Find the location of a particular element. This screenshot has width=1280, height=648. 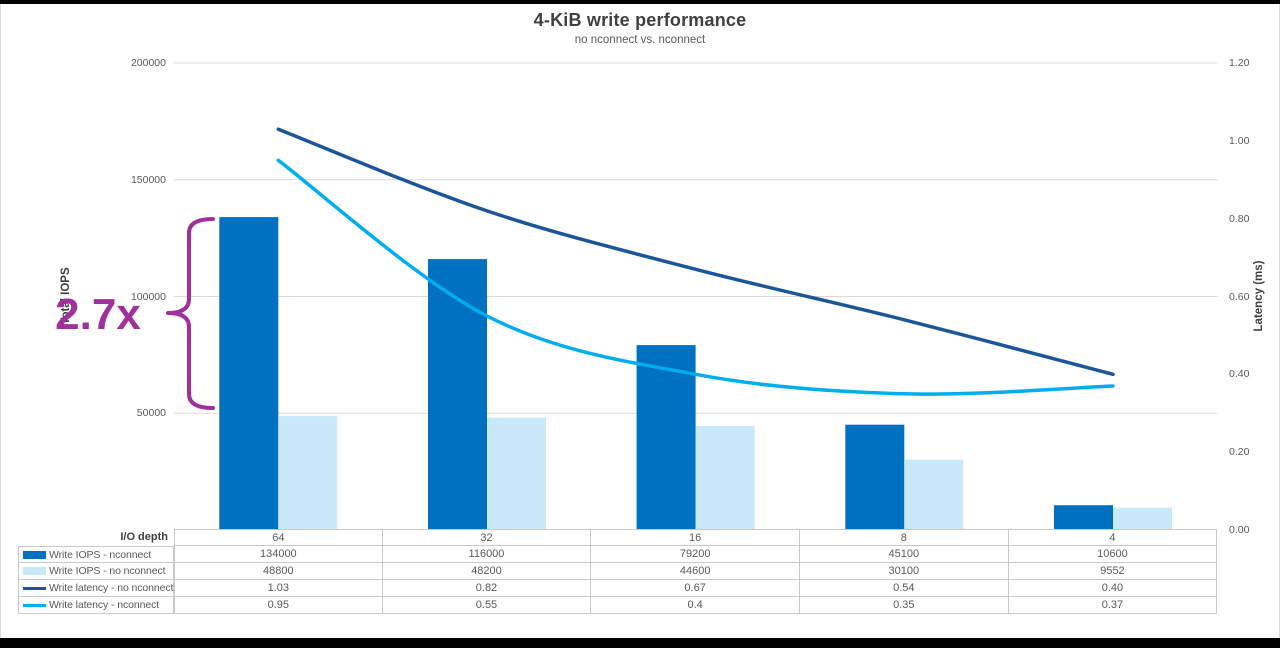

series-name: Write IOPS - nconnect is located at coordinates (100, 554).